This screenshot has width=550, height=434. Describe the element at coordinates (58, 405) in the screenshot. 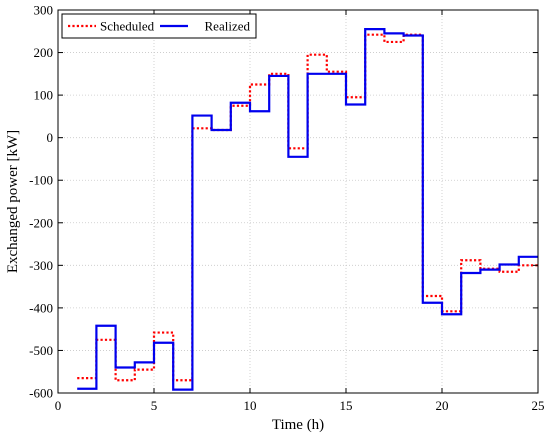

I see `x-tick-label: 0` at that location.